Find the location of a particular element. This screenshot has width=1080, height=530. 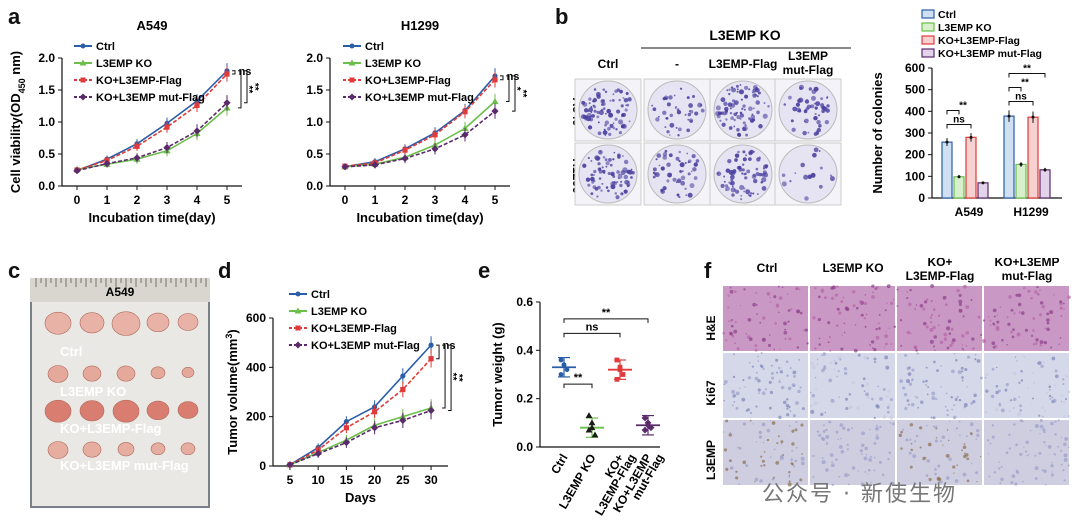

watermark: 公众号 · 新使生物 is located at coordinates (859, 494).